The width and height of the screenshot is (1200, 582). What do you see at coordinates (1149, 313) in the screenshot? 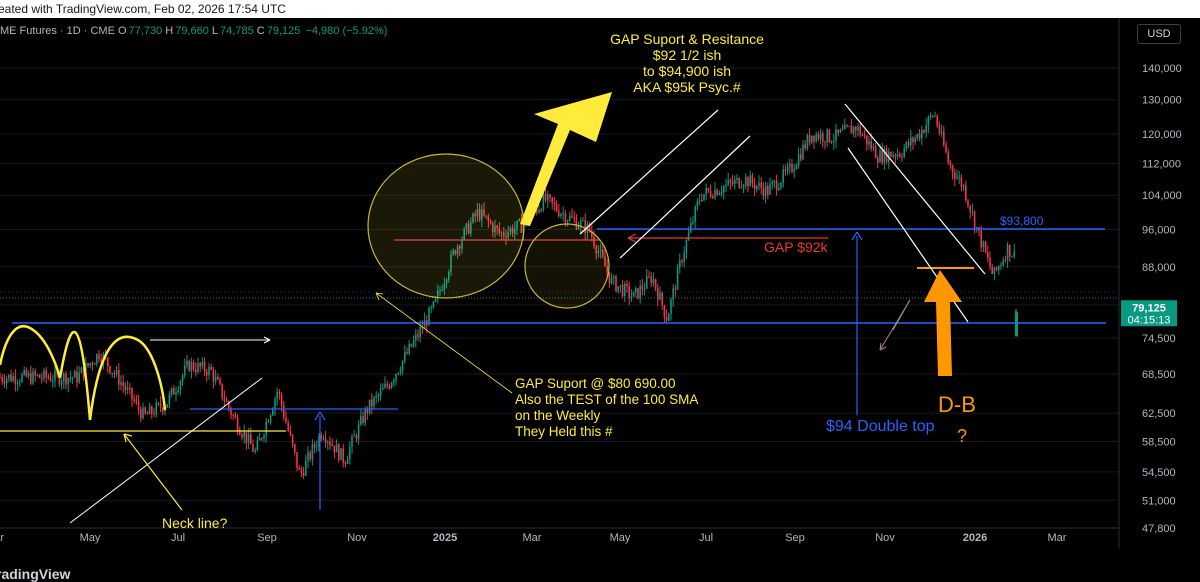
I see `last-price-badge` at bounding box center [1149, 313].